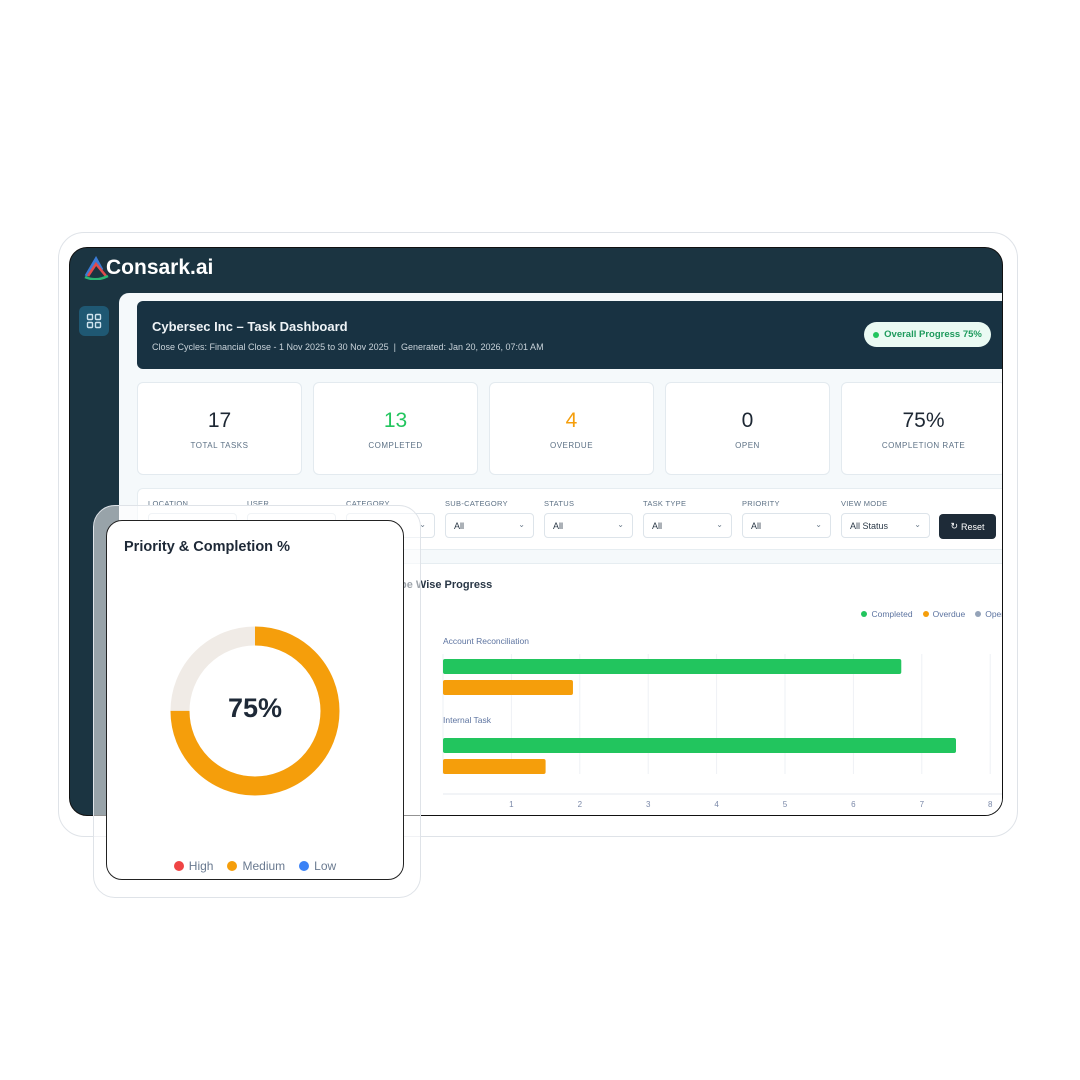 Image resolution: width=1080 pixels, height=1080 pixels. I want to click on stat-value: 4, so click(571, 420).